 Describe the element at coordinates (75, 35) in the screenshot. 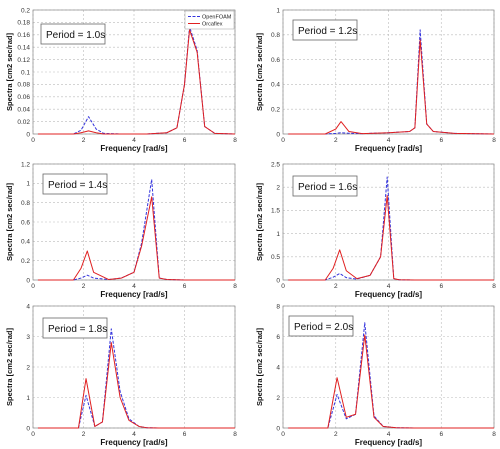

I see `period-annotation: Period = 1.0s` at that location.